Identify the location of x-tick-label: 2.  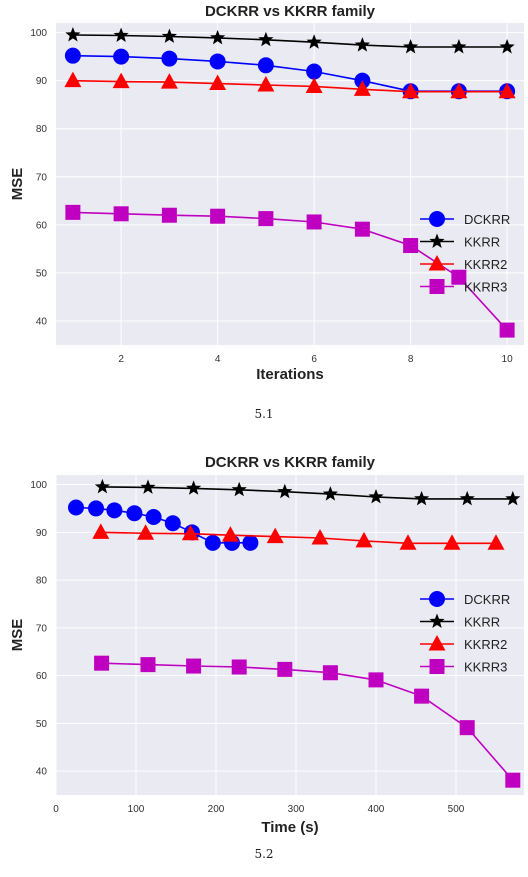
(121, 359).